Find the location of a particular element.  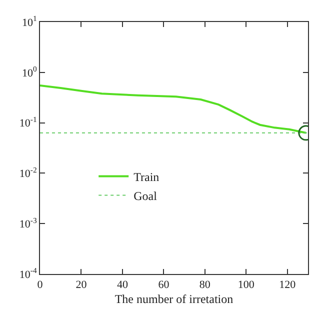

x-tick-label: 0 is located at coordinates (40, 285).